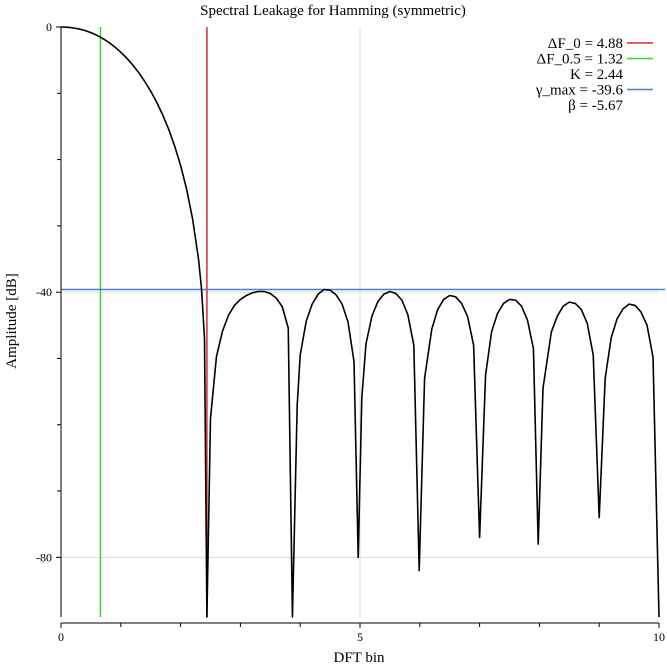  I want to click on legend-entry-label: β = -5.67, so click(595, 106).